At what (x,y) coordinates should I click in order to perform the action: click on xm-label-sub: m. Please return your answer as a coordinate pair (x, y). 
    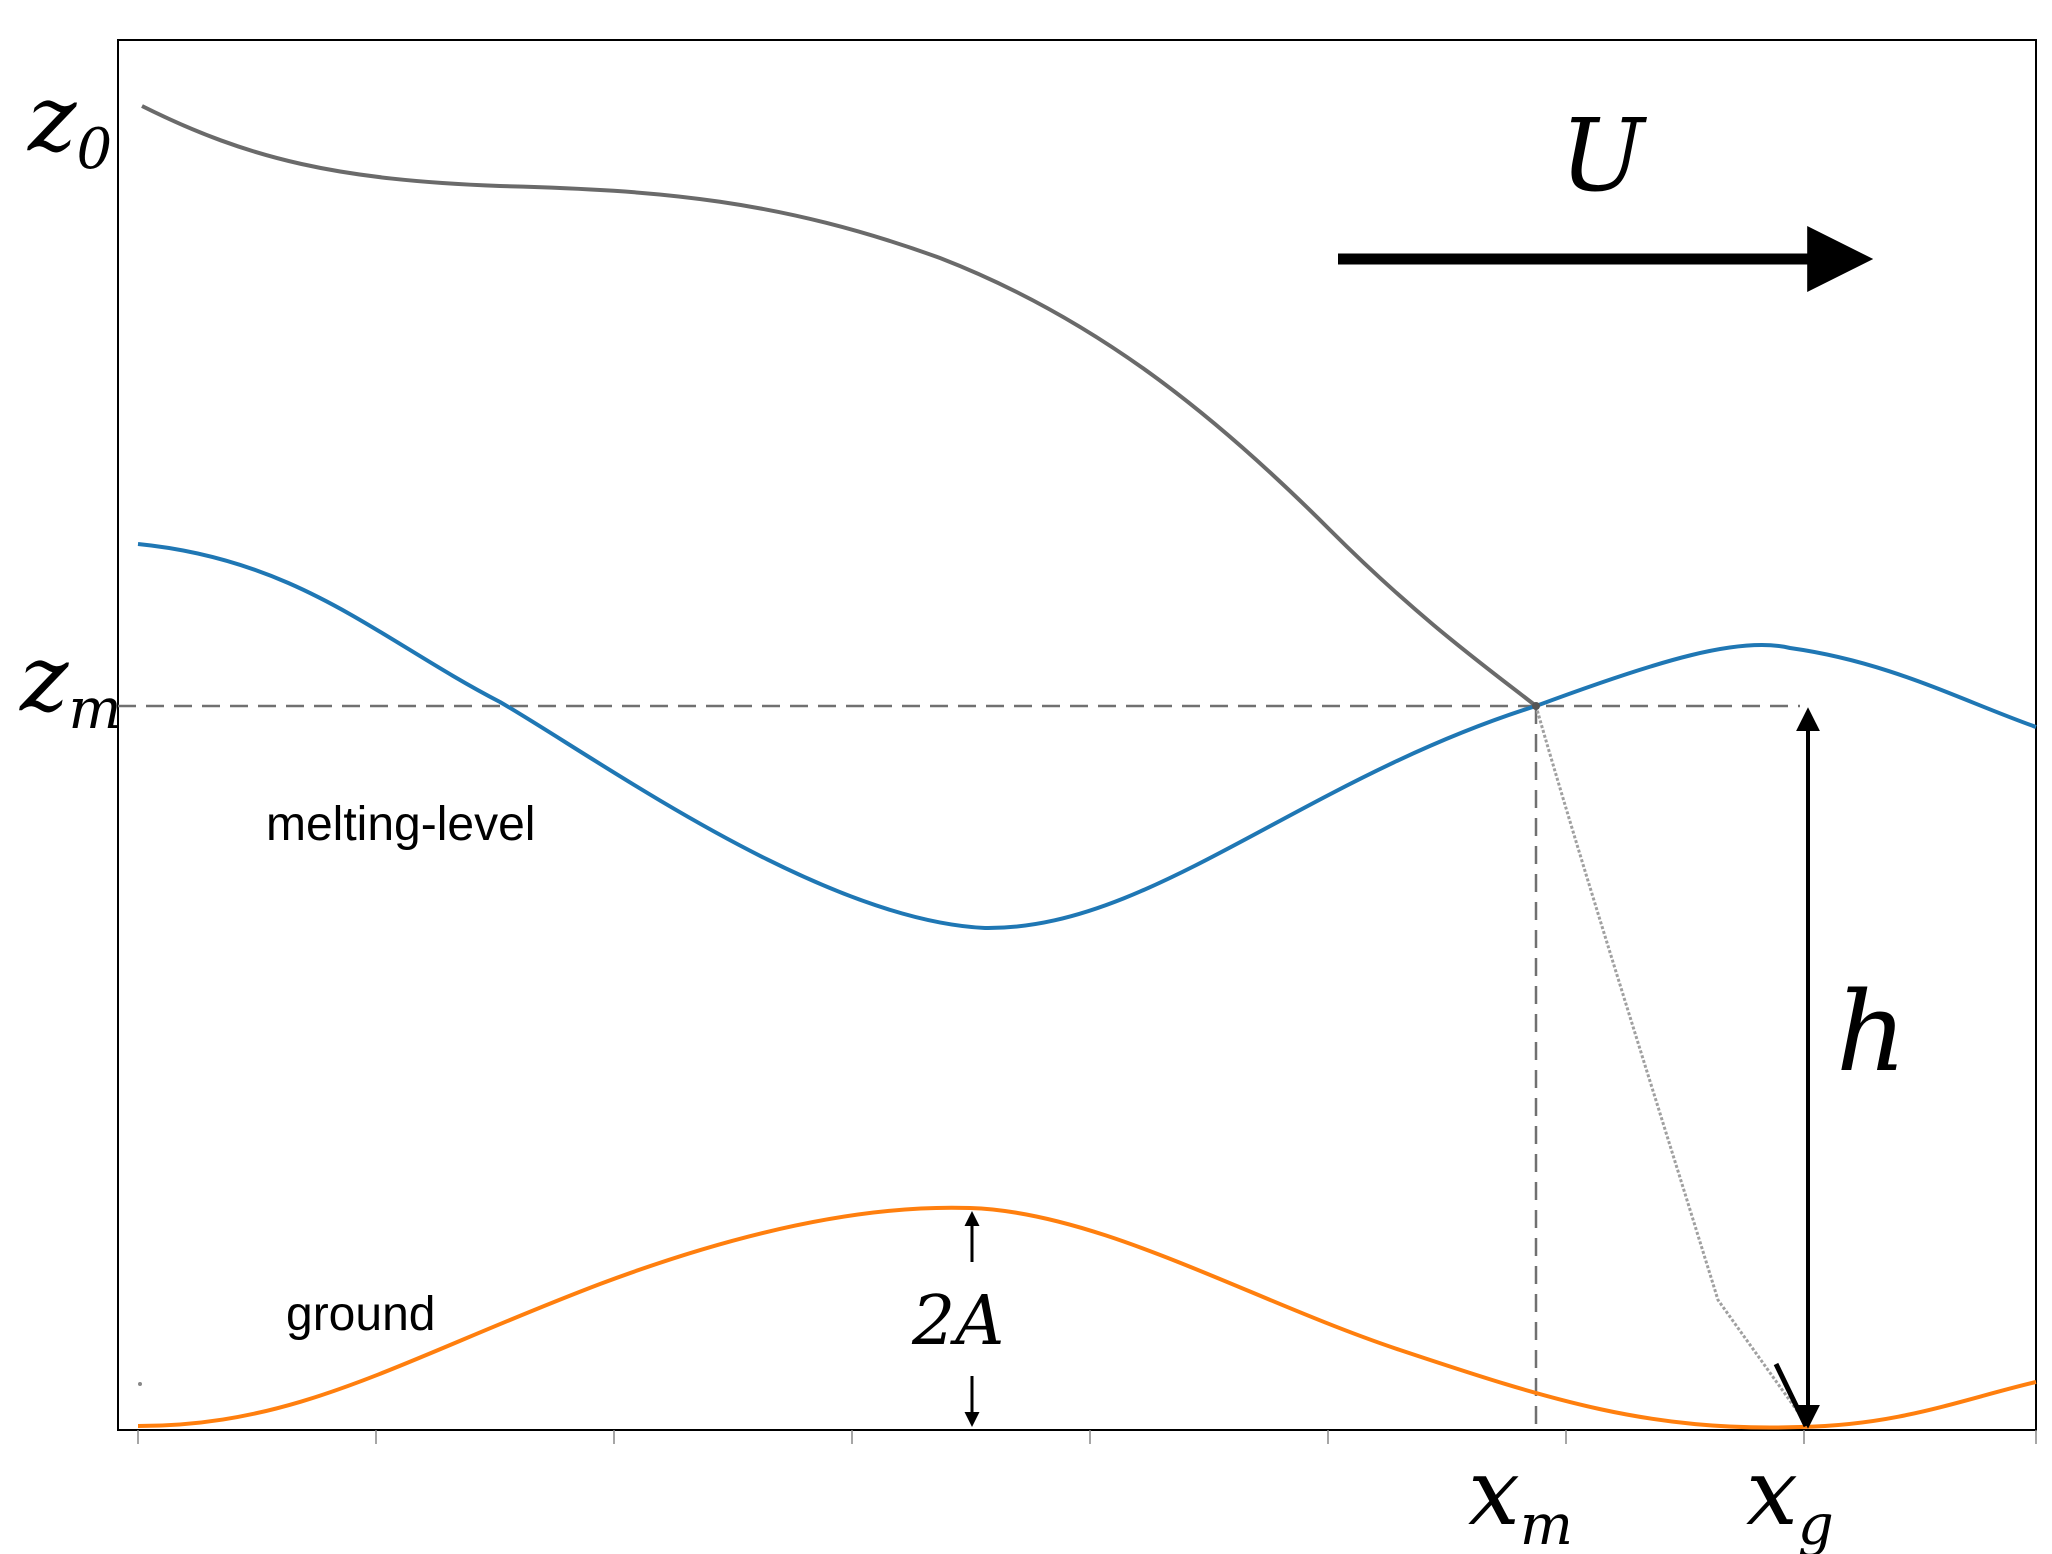
    Looking at the image, I should click on (1546, 1523).